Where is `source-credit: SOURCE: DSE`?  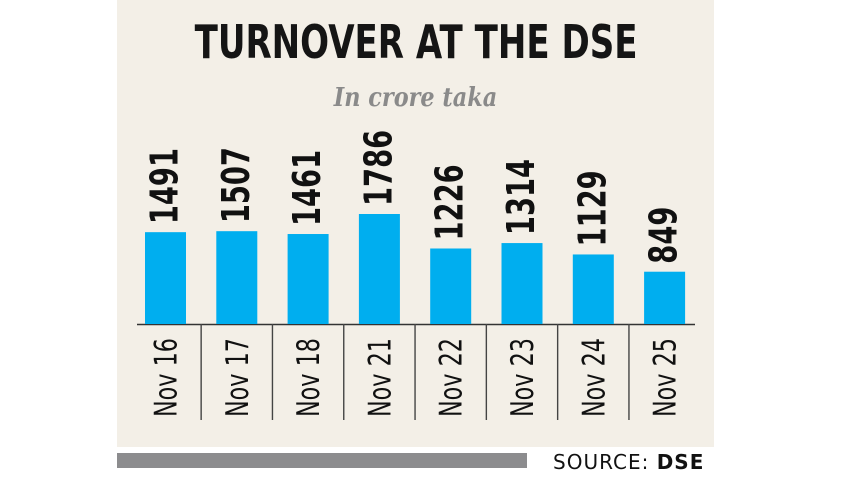
source-credit: SOURCE: DSE is located at coordinates (628, 462).